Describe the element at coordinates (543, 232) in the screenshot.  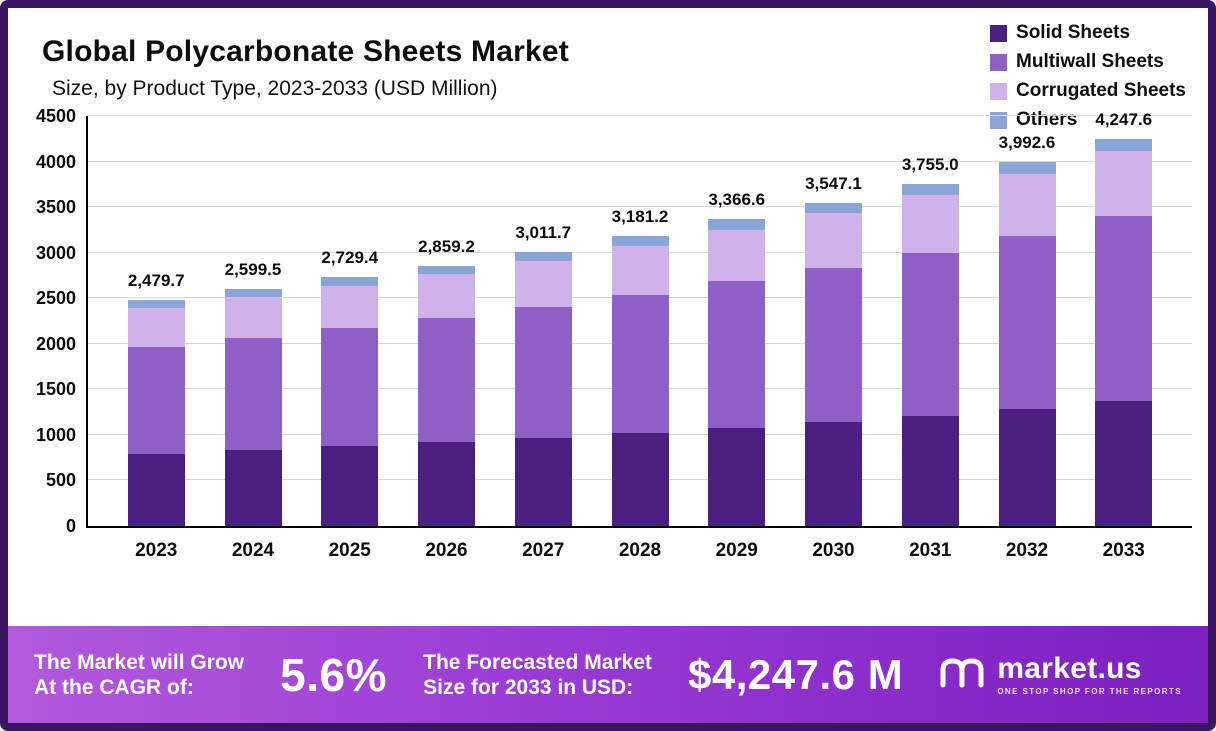
I see `bar-total-label: 3,011.7` at that location.